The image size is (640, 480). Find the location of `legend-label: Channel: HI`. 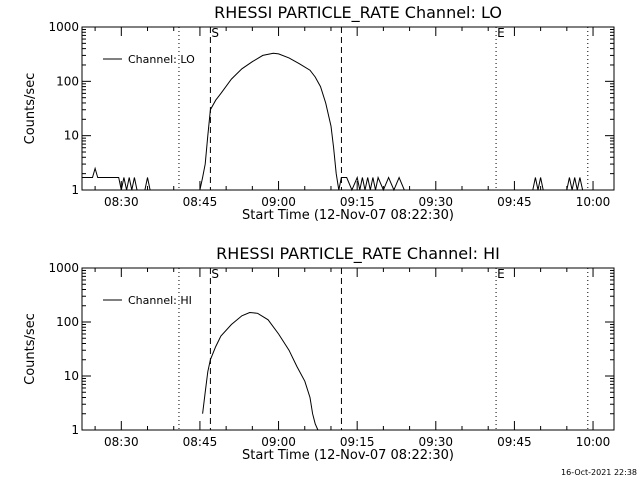

legend-label: Channel: HI is located at coordinates (160, 300).